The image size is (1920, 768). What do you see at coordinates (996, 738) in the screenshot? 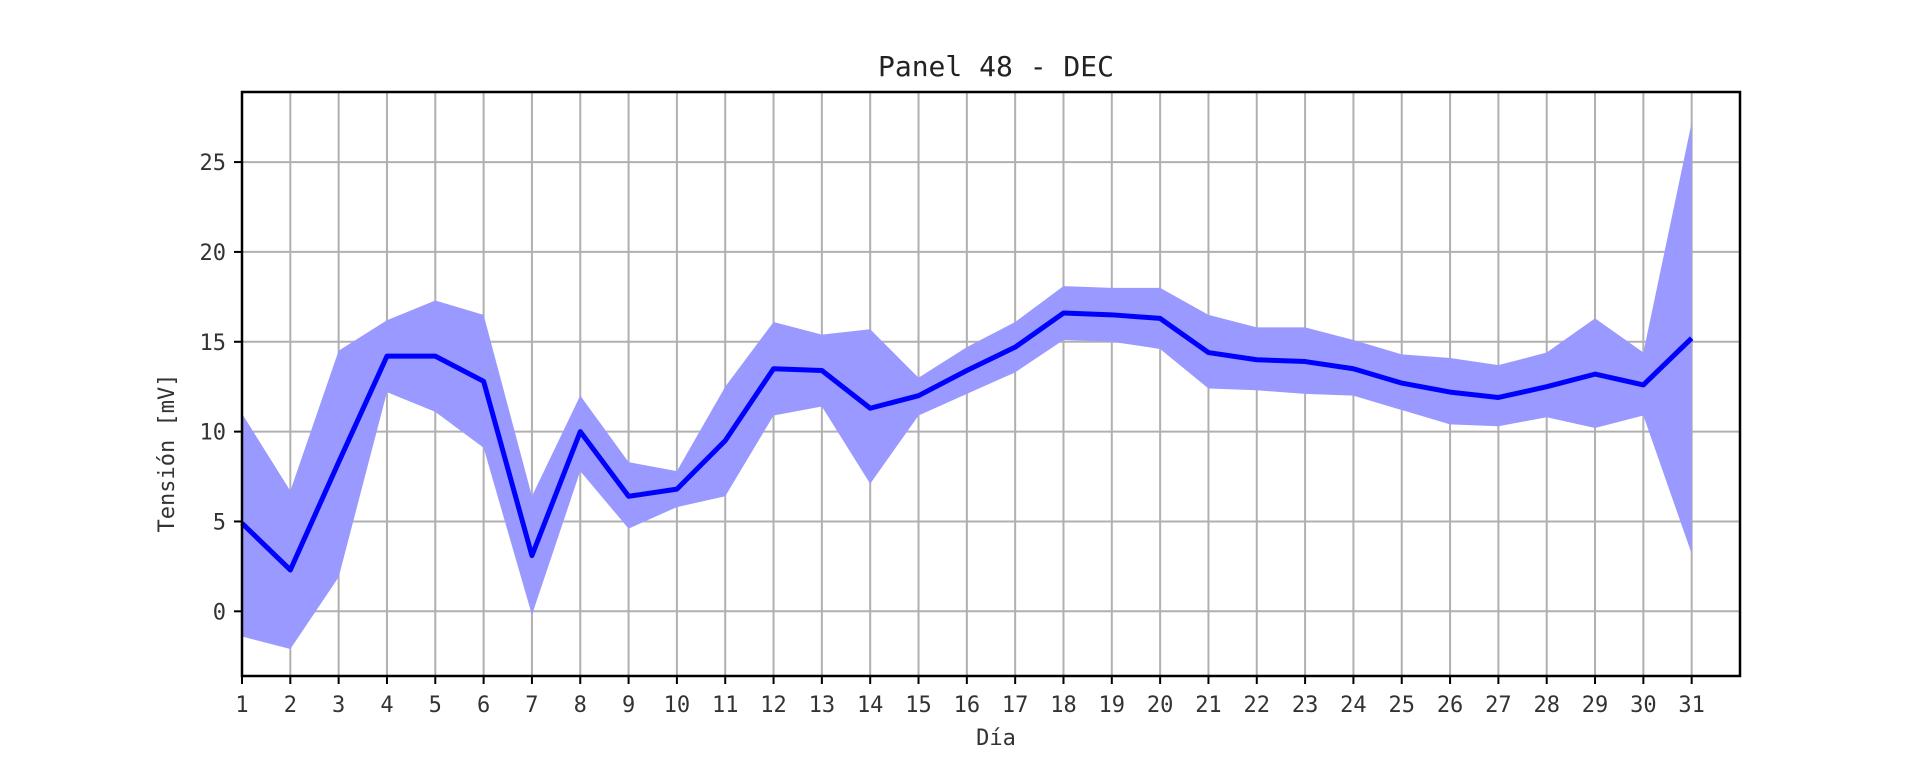
I see `x-axis-label: Día` at bounding box center [996, 738].